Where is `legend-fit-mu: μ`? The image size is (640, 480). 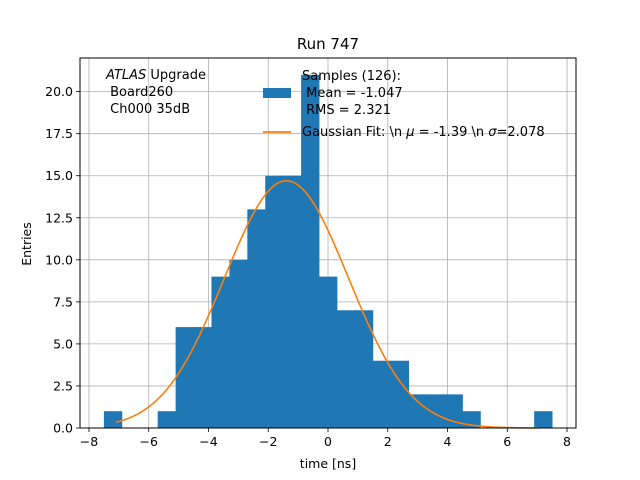 legend-fit-mu: μ is located at coordinates (409, 132).